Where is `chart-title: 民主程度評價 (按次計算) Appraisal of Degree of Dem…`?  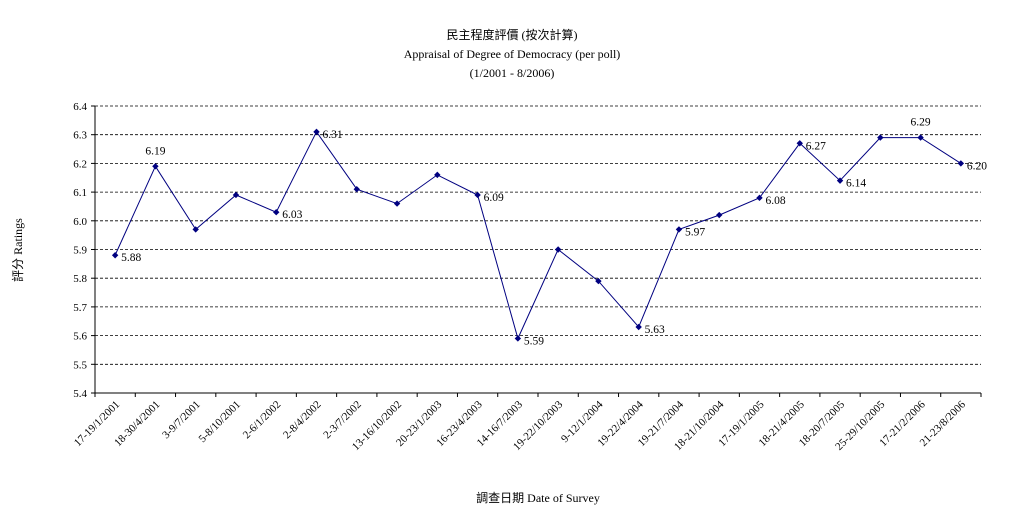 chart-title: 民主程度評價 (按次計算) Appraisal of Degree of Dem… is located at coordinates (512, 53).